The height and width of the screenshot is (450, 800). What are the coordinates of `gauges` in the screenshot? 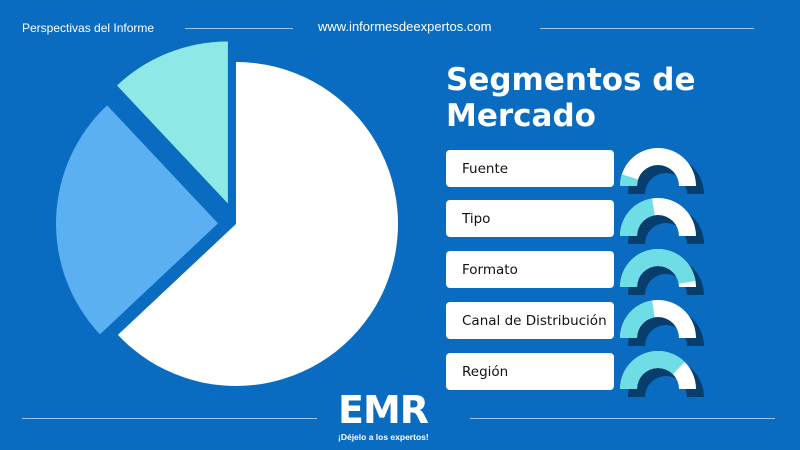 It's located at (662, 272).